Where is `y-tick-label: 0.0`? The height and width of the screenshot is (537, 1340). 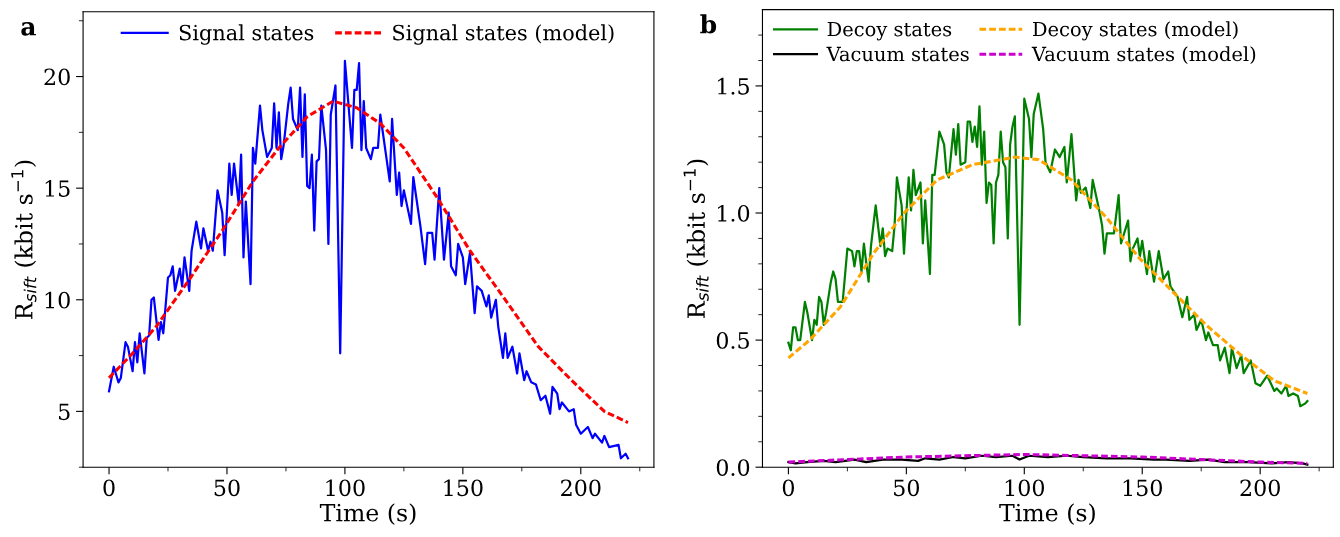
y-tick-label: 0.0 is located at coordinates (733, 467).